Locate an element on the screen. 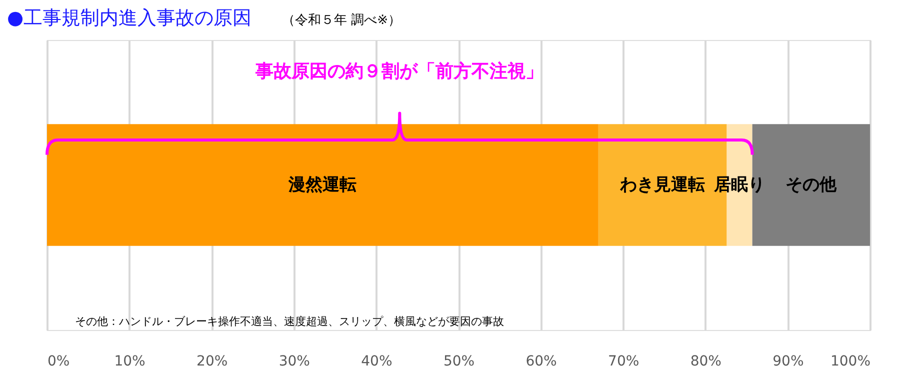 The width and height of the screenshot is (915, 382). x-tick-label: 80% is located at coordinates (706, 362).